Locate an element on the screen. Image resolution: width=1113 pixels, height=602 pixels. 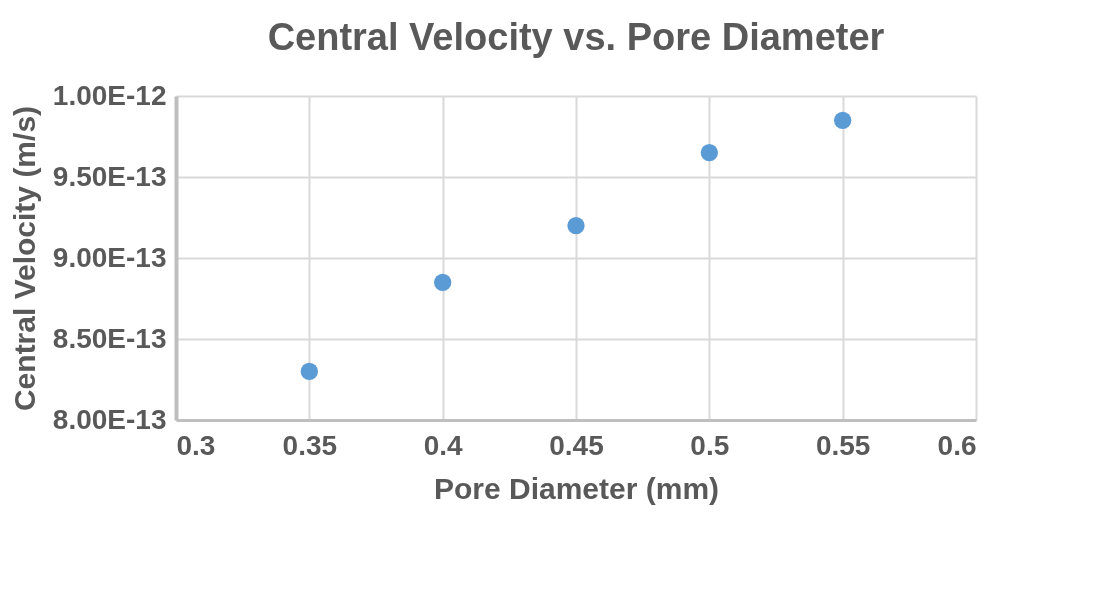
x-axis-title: Pore Diameter (mm) is located at coordinates (576, 488).